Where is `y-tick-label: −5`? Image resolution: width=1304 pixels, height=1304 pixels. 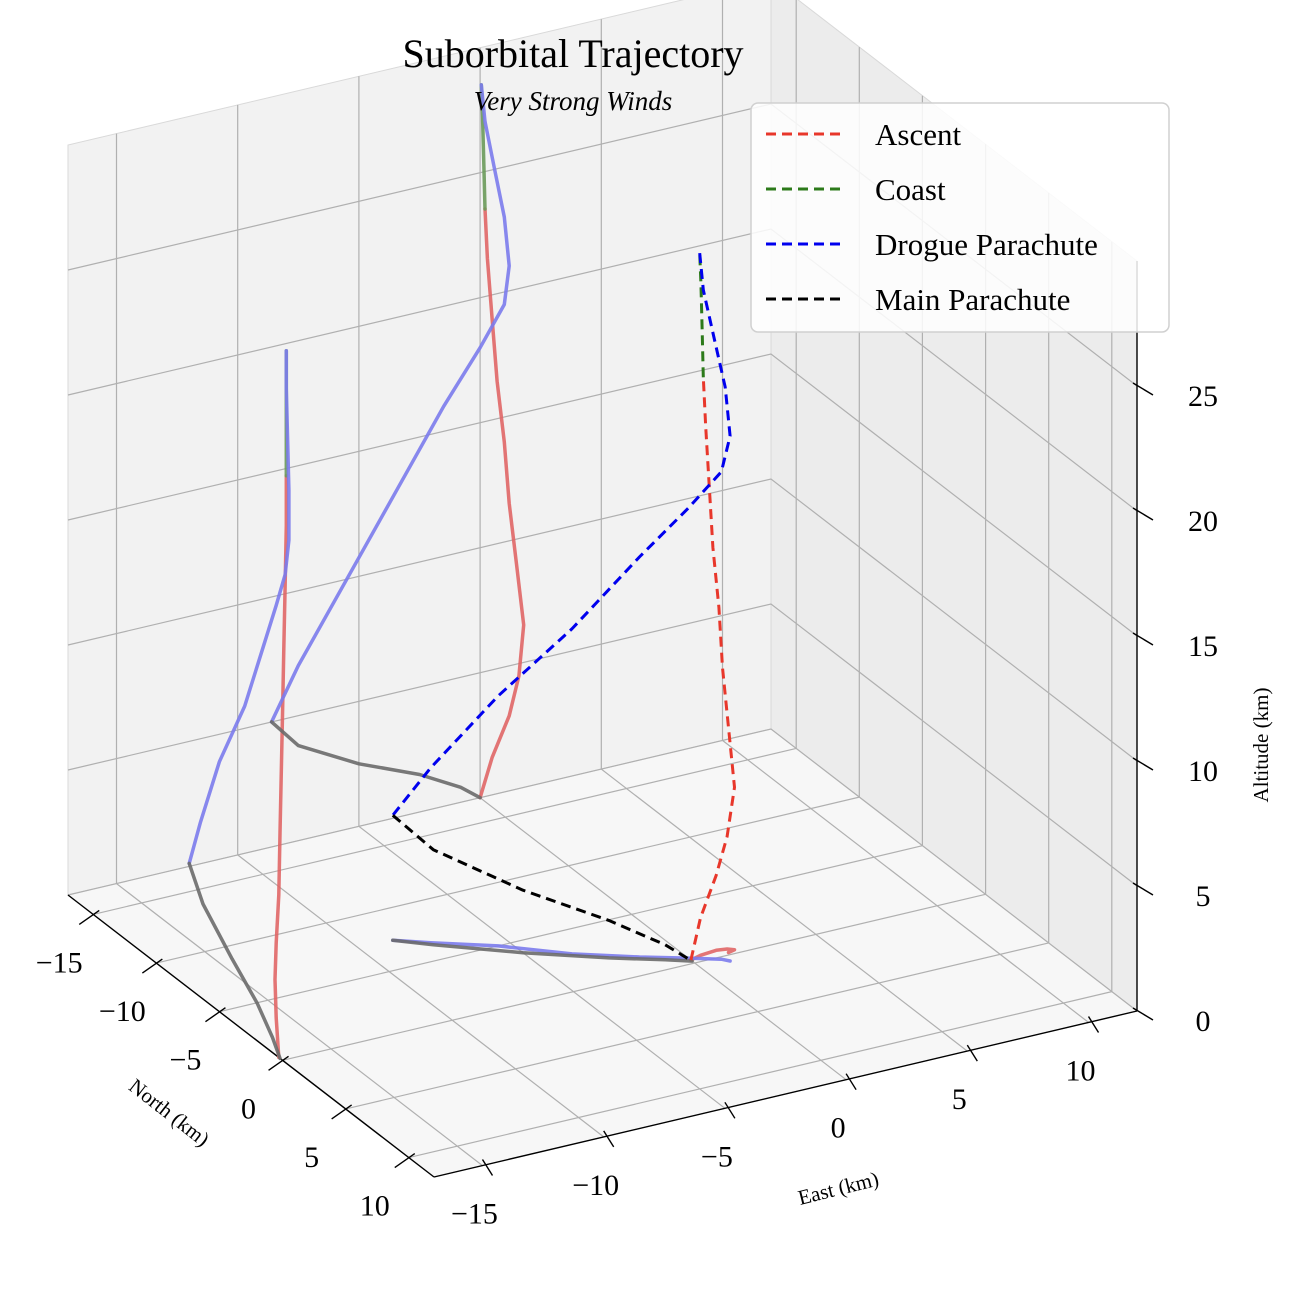
y-tick-label: −5 is located at coordinates (185, 1060).